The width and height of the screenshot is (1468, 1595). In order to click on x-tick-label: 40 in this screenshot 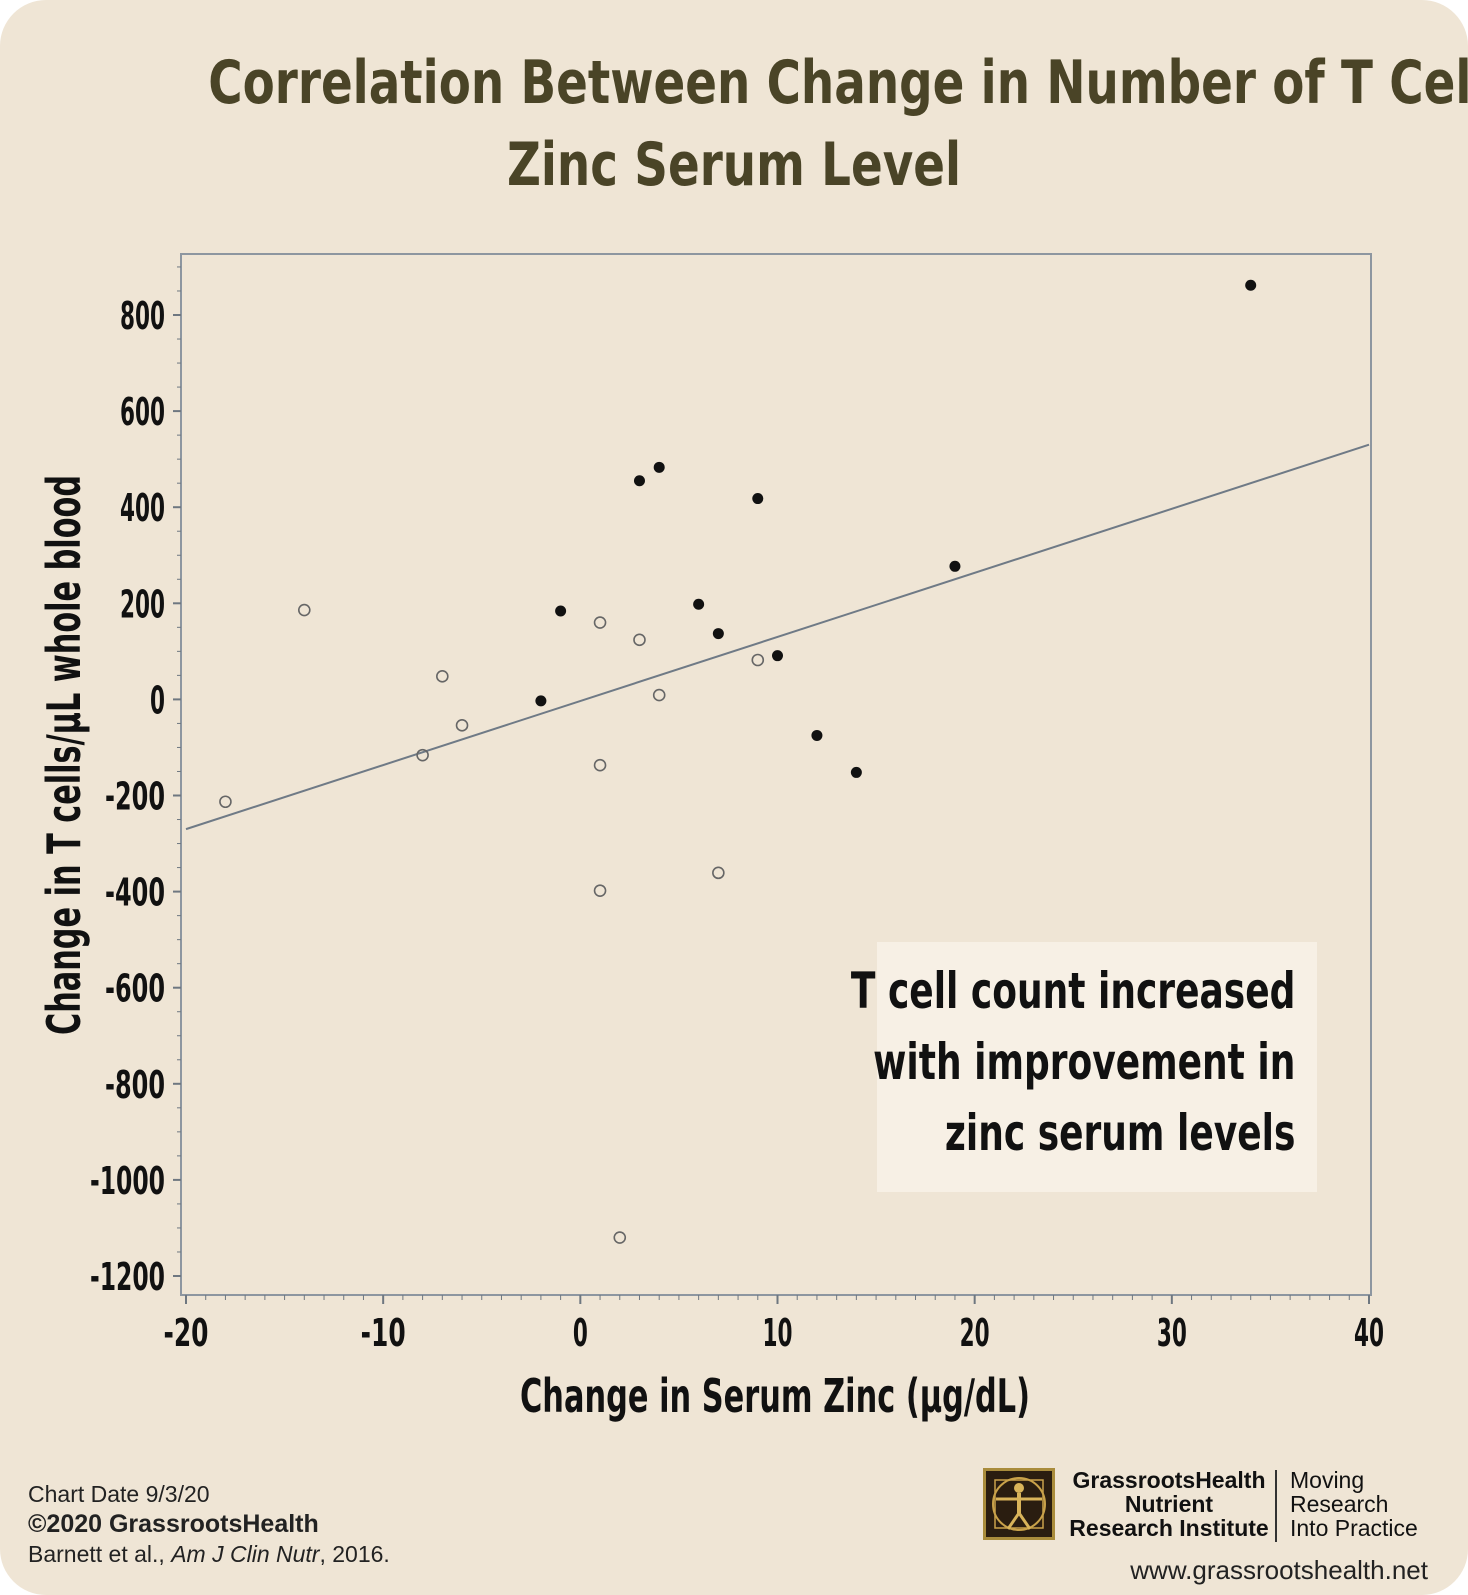, I will do `click(1369, 1333)`.